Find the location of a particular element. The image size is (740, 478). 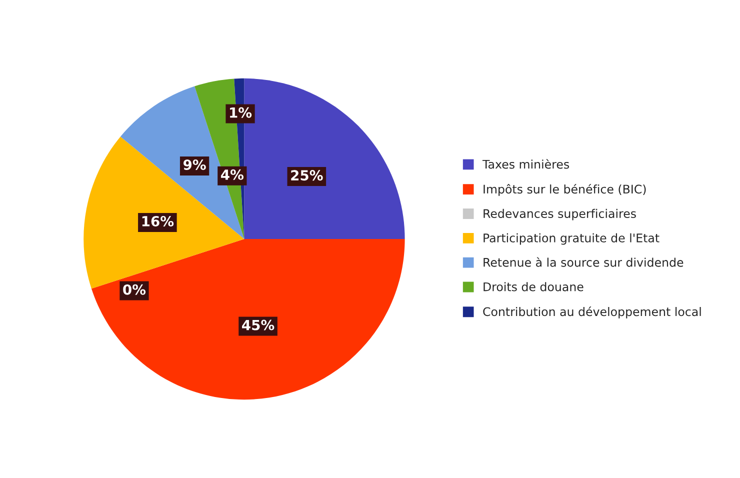

data-label: 4% is located at coordinates (232, 174).